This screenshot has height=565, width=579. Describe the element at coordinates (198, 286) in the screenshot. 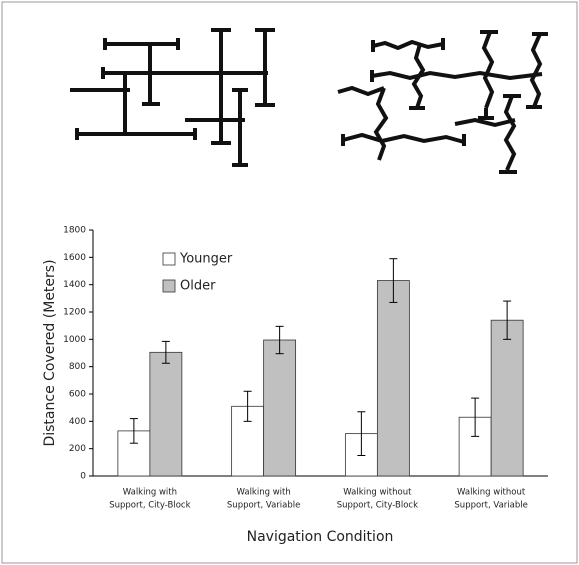

I see `legend-label: Older` at that location.